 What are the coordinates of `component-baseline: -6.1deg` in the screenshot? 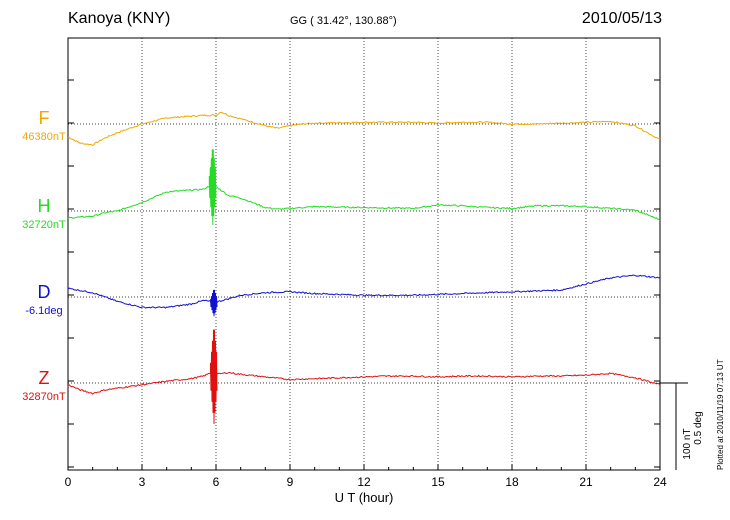 It's located at (44, 311).